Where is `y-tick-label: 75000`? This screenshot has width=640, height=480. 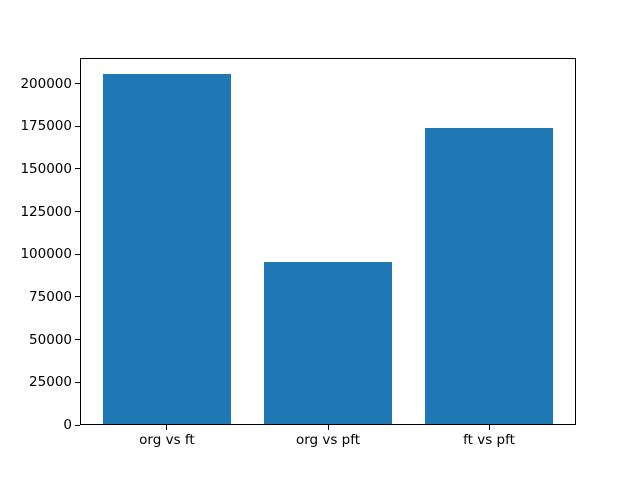 y-tick-label: 75000 is located at coordinates (50, 296).